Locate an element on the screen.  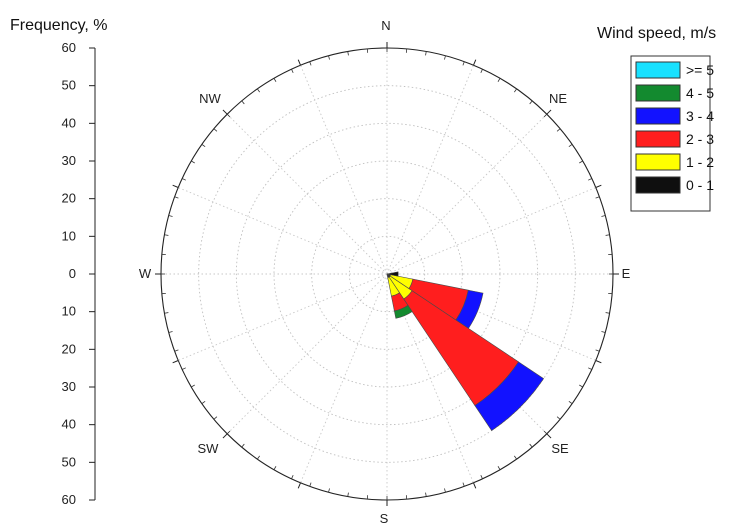
direction-label-se: SE is located at coordinates (560, 448).